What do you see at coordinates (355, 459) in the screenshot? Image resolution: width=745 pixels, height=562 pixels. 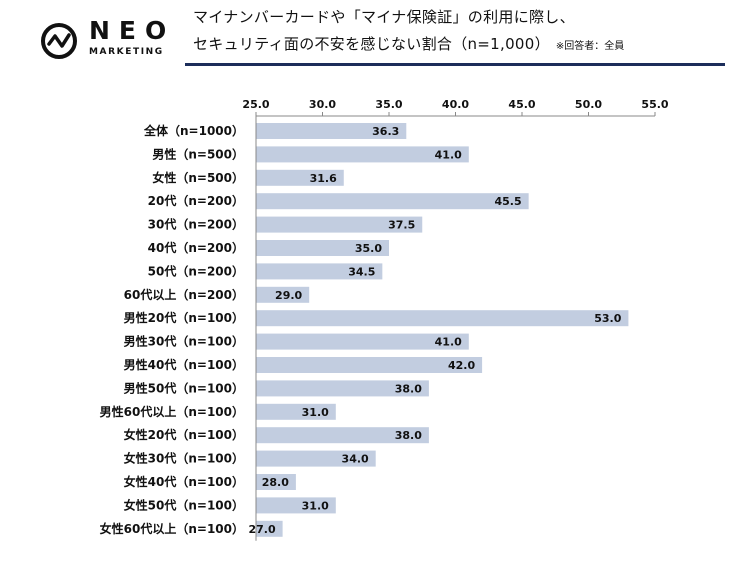 I see `data-label: 34.0` at bounding box center [355, 459].